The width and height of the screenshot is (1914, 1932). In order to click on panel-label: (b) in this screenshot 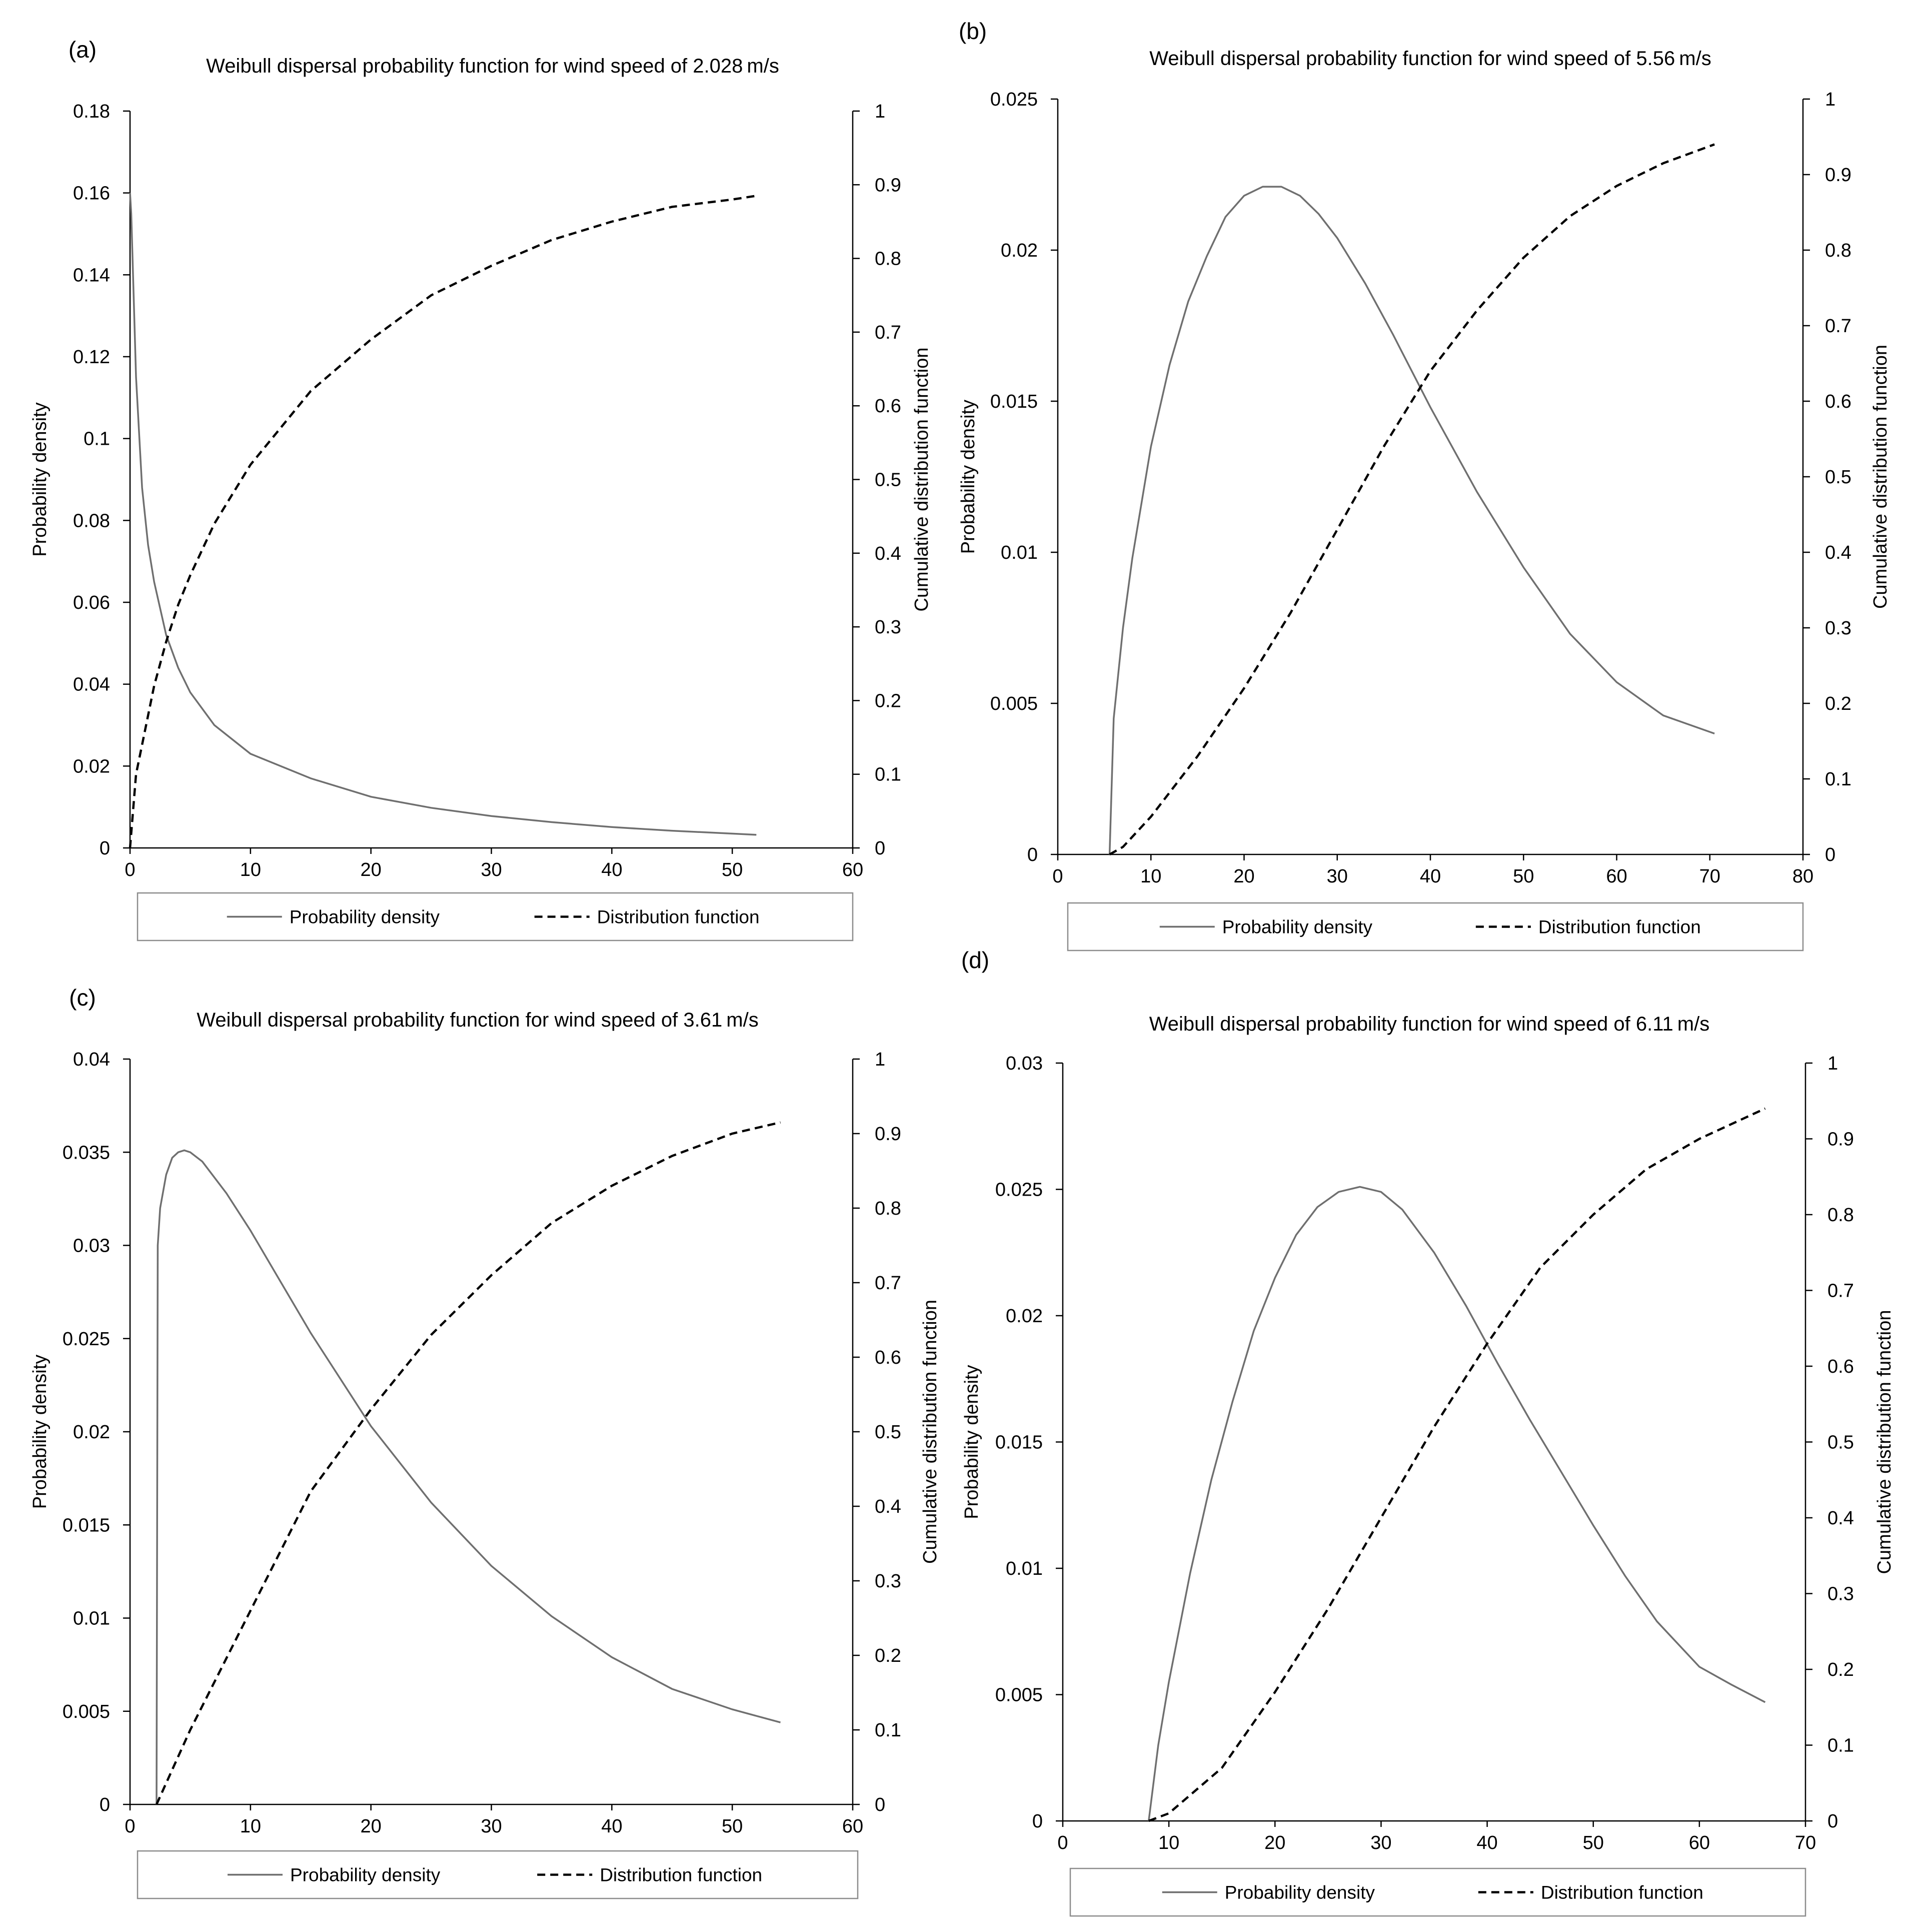, I will do `click(973, 31)`.